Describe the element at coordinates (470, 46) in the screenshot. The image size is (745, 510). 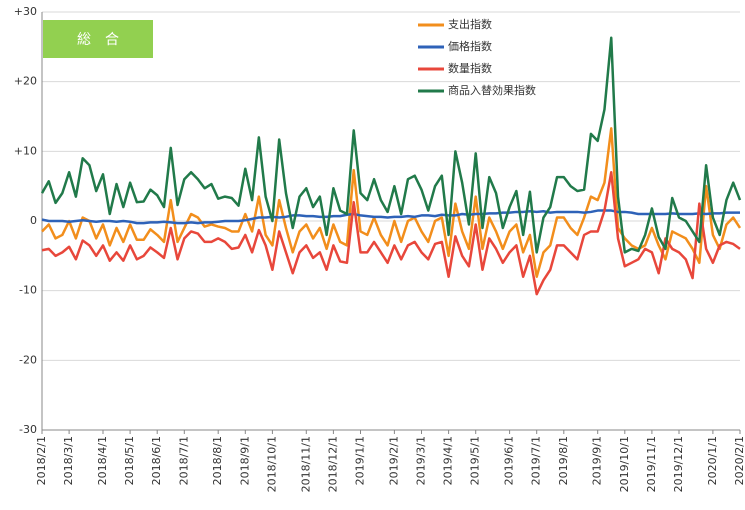
I see `legend-label: 価格指数` at that location.